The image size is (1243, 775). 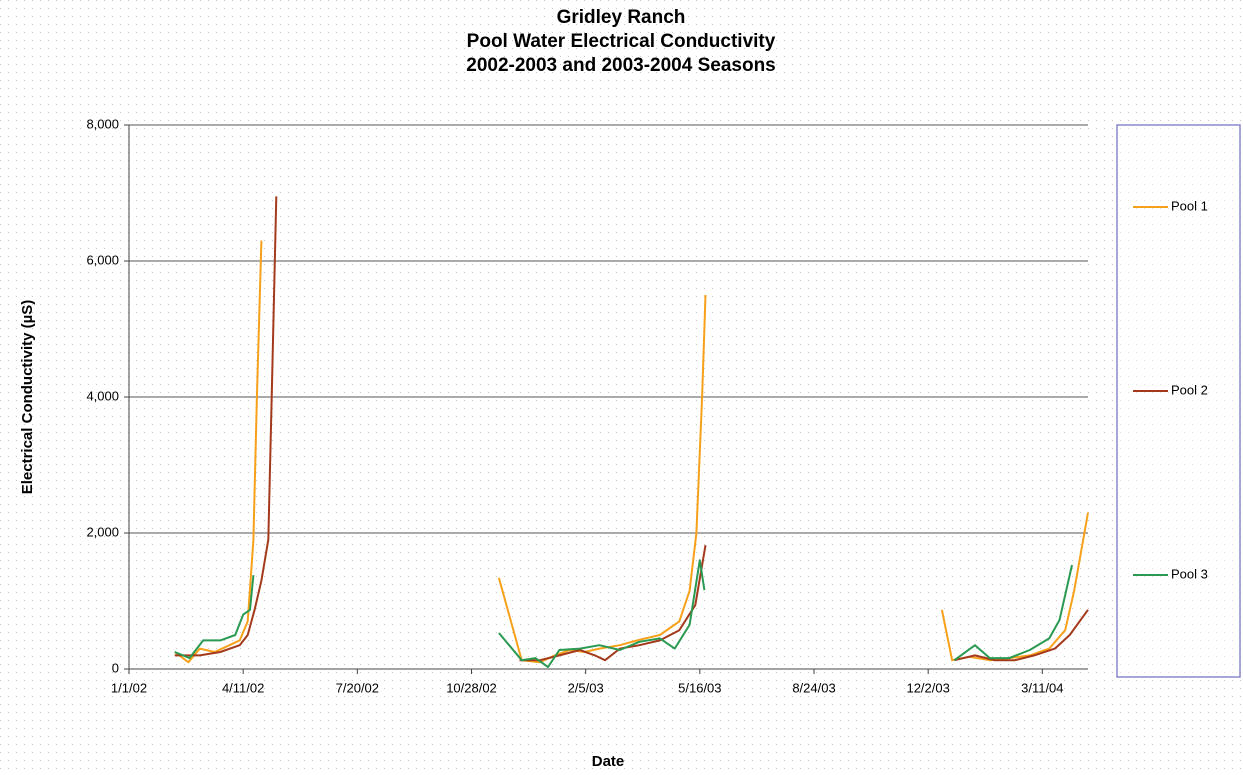 What do you see at coordinates (27, 397) in the screenshot?
I see `y-axis-title: Electrical Conductivity (µS)` at bounding box center [27, 397].